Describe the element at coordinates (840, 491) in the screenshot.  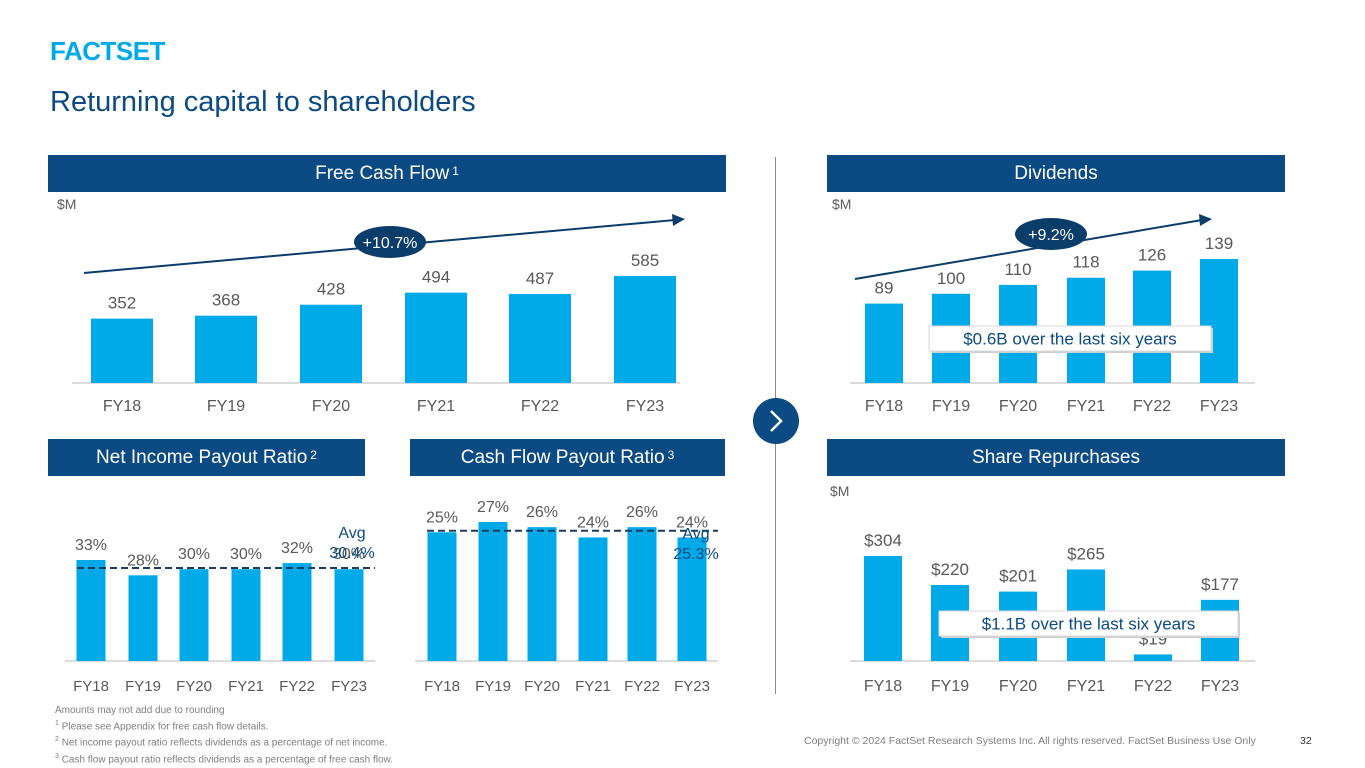
I see `repurchases-unit: $M` at that location.